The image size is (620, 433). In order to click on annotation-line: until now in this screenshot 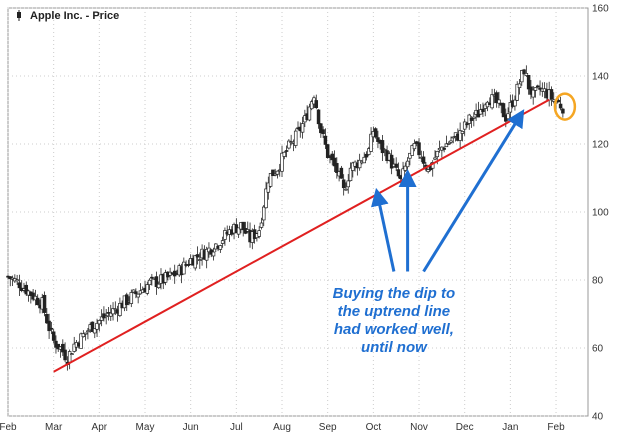, I will do `click(394, 347)`.